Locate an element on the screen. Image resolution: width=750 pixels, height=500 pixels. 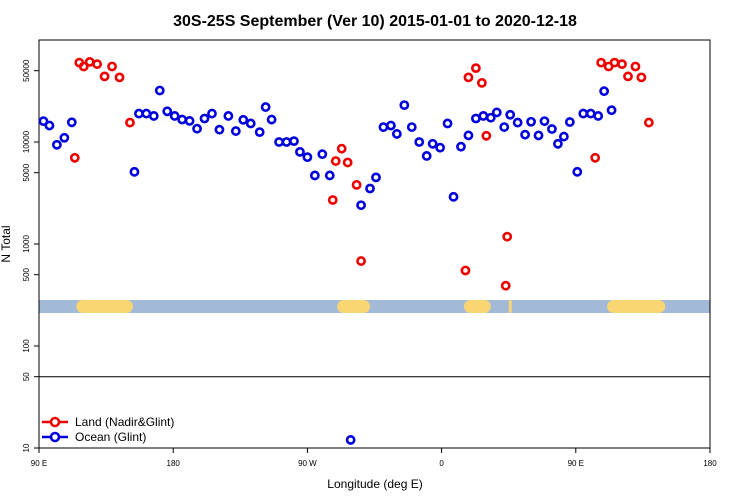
legend-item-ocean: Ocean (Glint) is located at coordinates (94, 437).